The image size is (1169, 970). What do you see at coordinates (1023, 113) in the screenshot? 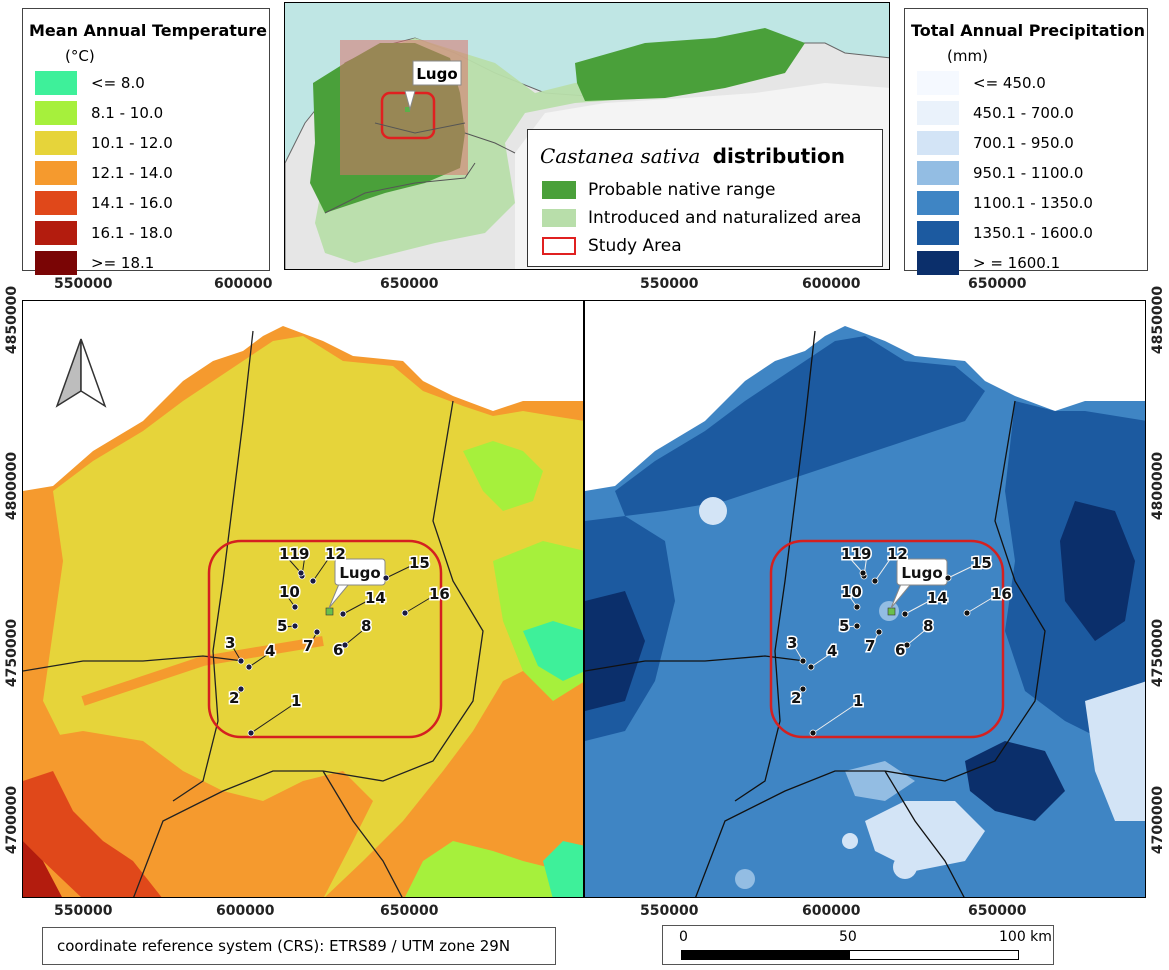
I see `precipitation-legend-label: 450.1 - 700.0` at bounding box center [1023, 113].